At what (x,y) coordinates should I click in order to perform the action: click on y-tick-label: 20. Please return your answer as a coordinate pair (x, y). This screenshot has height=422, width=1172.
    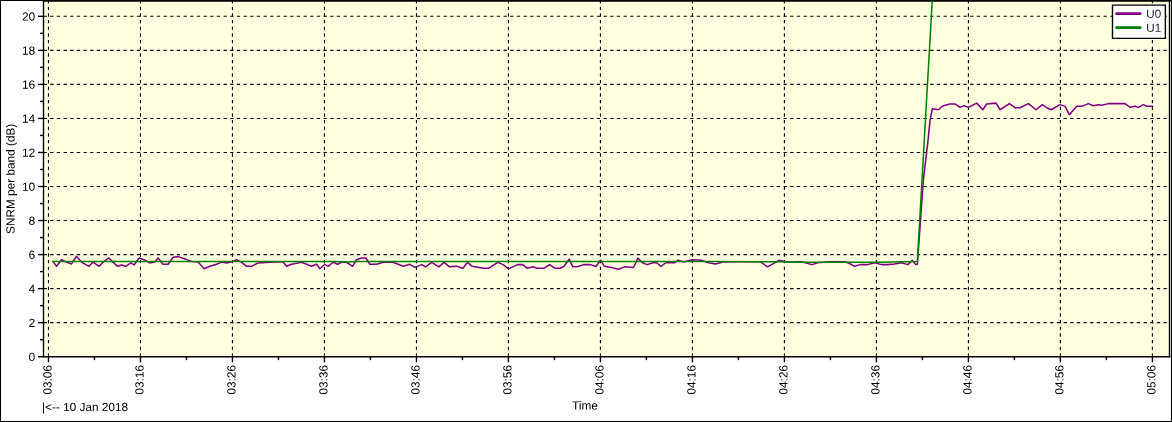
    Looking at the image, I should click on (28, 16).